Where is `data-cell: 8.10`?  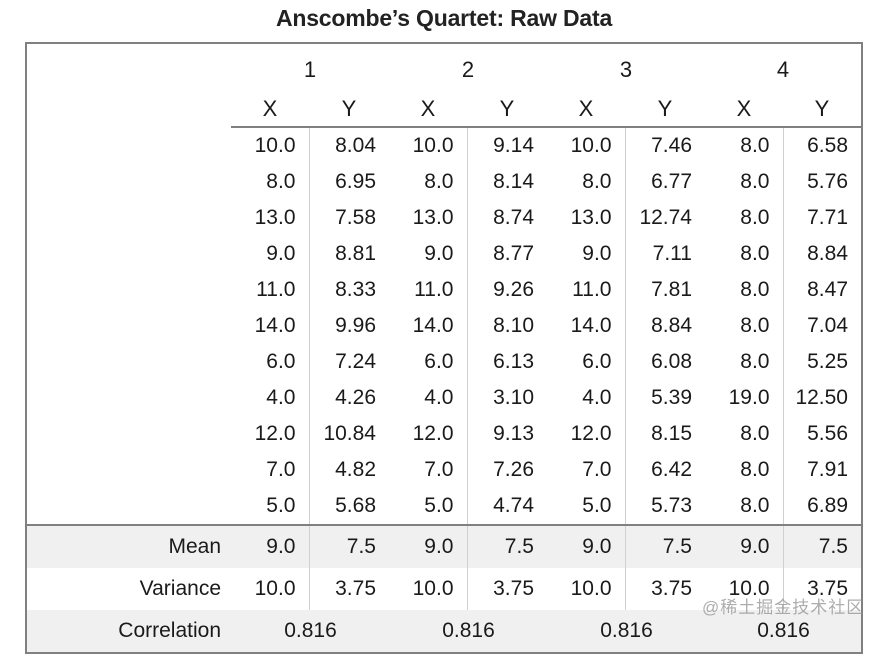 data-cell: 8.10 is located at coordinates (506, 326).